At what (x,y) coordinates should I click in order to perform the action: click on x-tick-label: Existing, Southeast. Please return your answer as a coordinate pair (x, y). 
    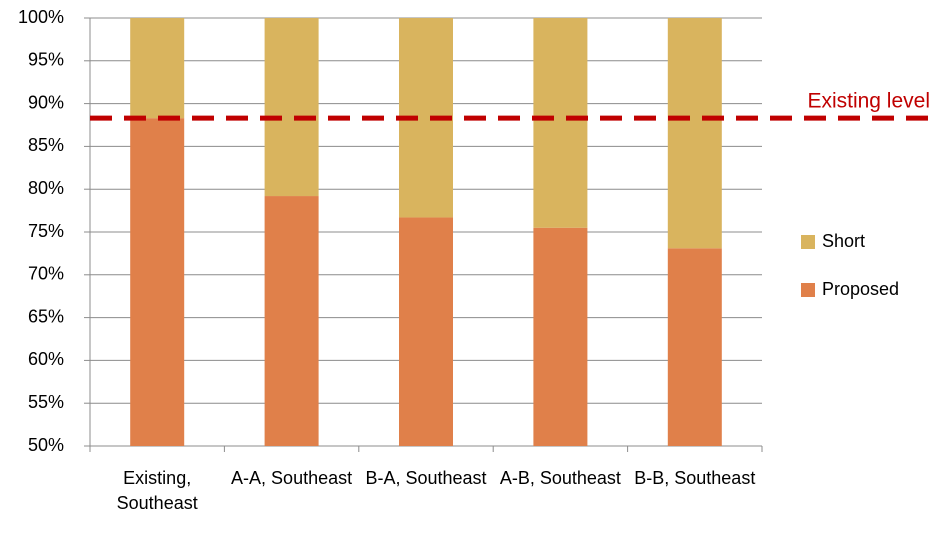
    Looking at the image, I should click on (157, 490).